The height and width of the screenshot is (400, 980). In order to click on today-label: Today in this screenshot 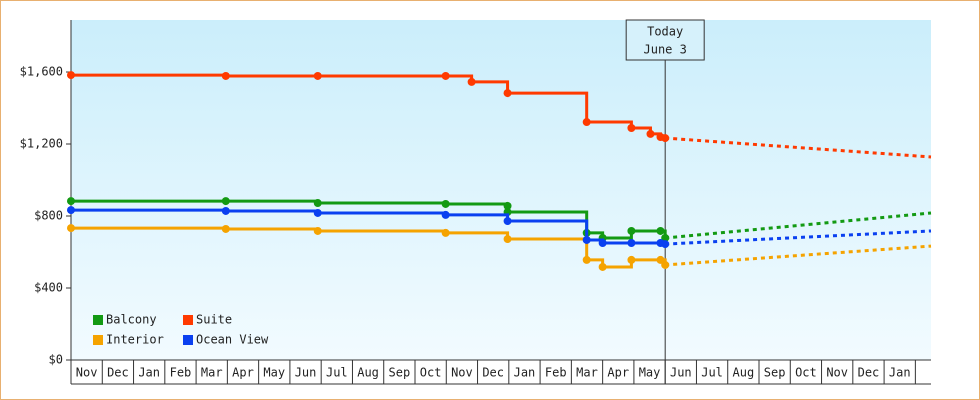, I will do `click(665, 32)`.